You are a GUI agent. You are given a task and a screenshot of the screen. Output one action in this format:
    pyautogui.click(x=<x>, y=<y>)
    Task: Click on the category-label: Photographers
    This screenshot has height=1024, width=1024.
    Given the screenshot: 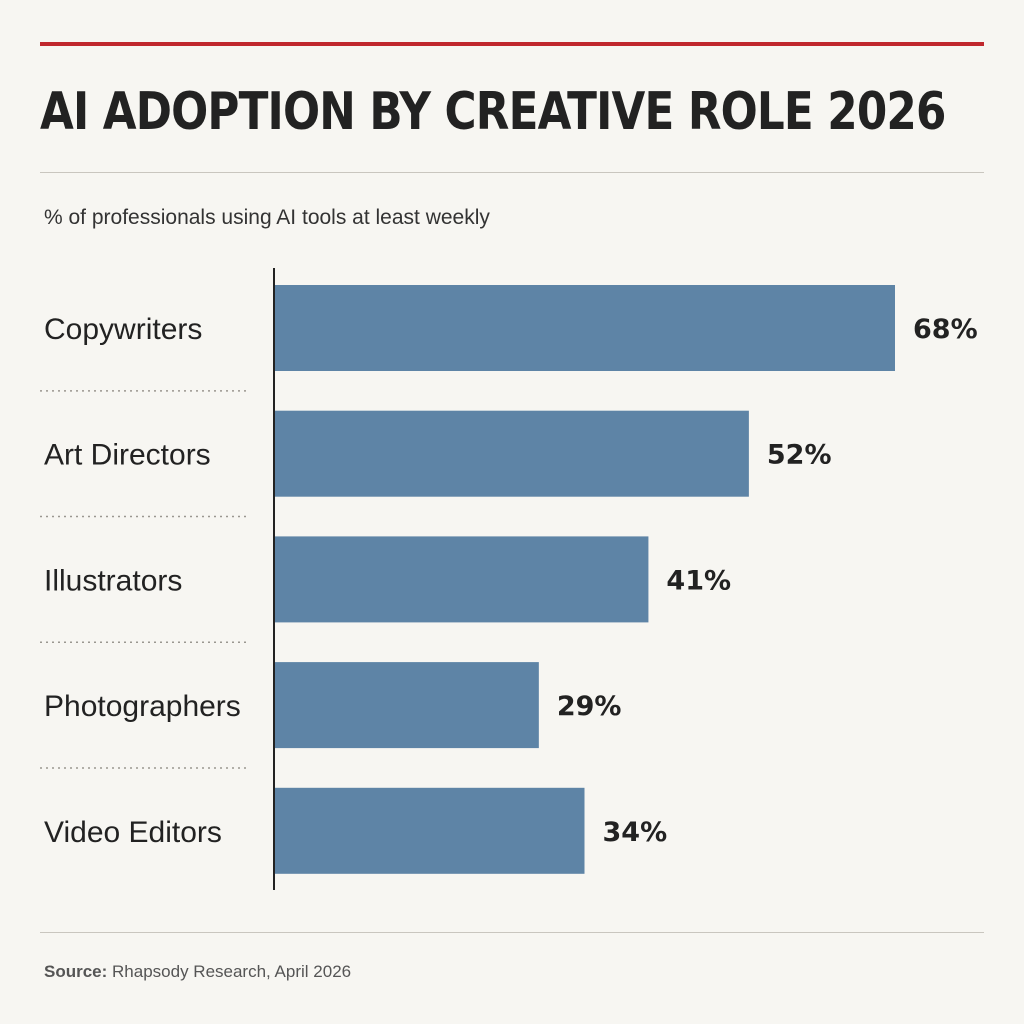 What is the action you would take?
    pyautogui.click(x=142, y=706)
    